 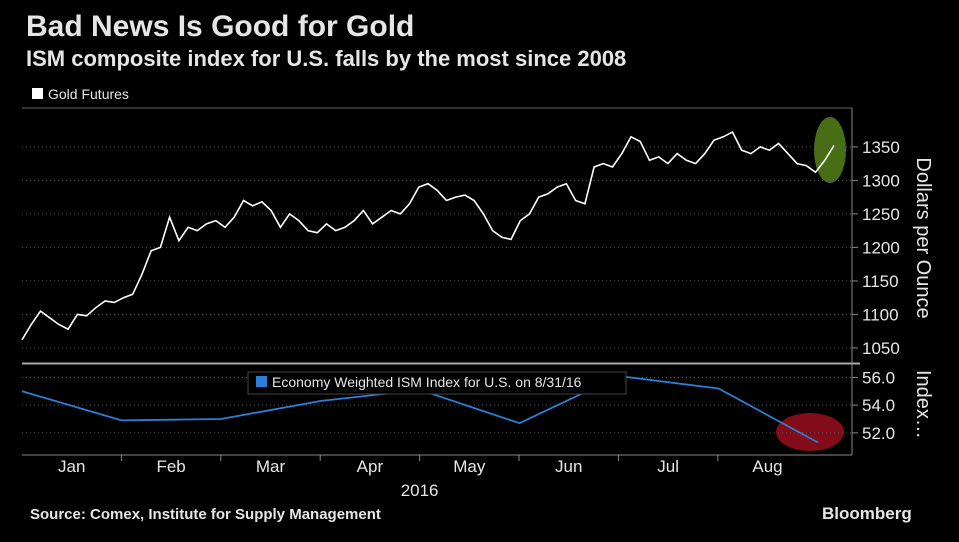 What do you see at coordinates (469, 466) in the screenshot?
I see `x-tick-label: May` at bounding box center [469, 466].